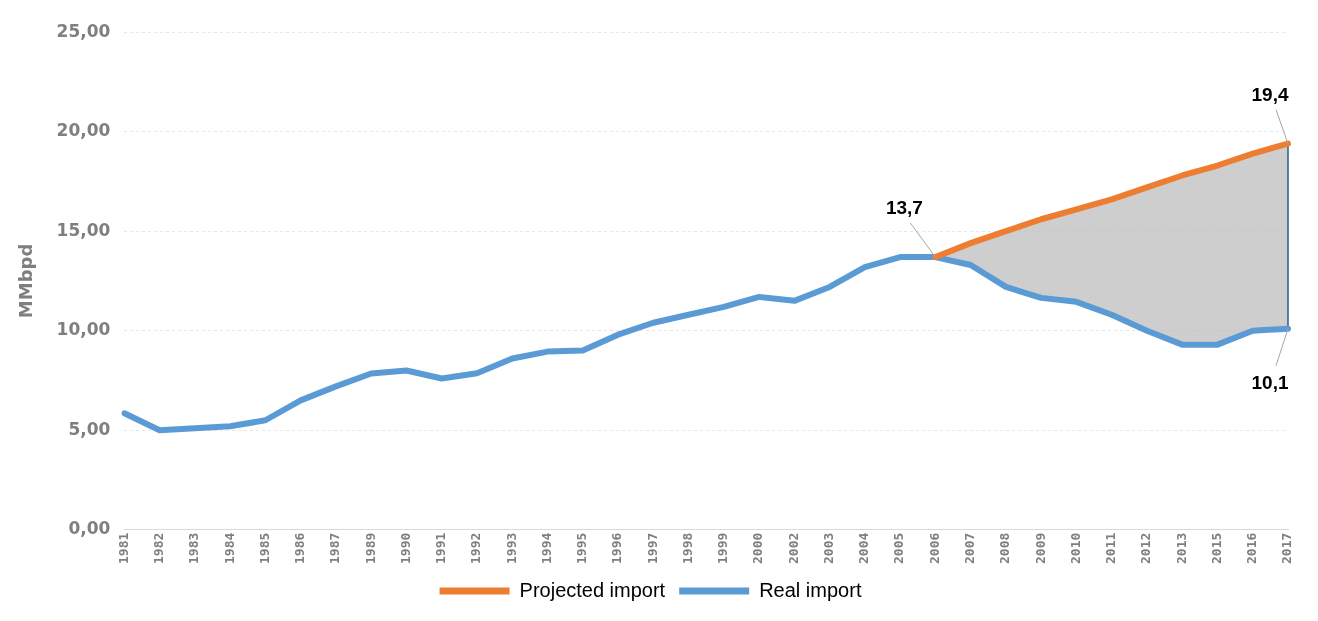 The width and height of the screenshot is (1318, 621). I want to click on x-tick-label: 2002, so click(793, 548).